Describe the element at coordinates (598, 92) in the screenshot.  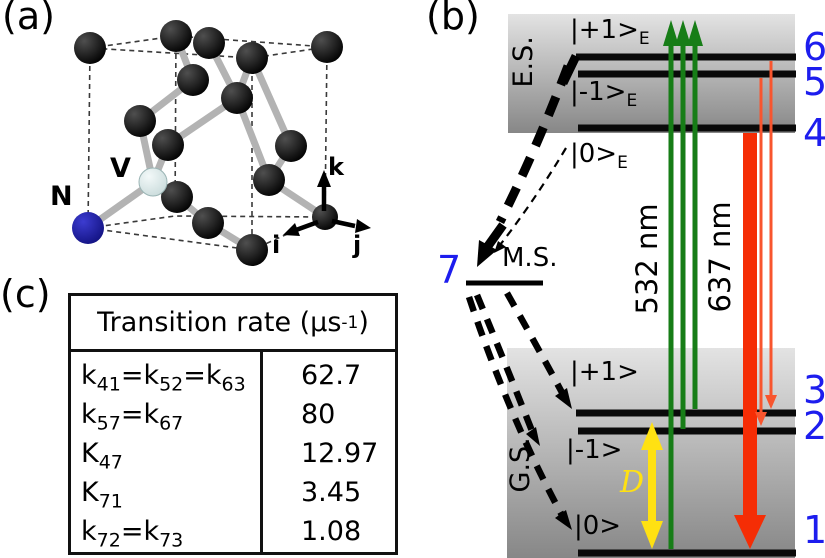
I see `es-minus1-ket-text: |-1>` at that location.